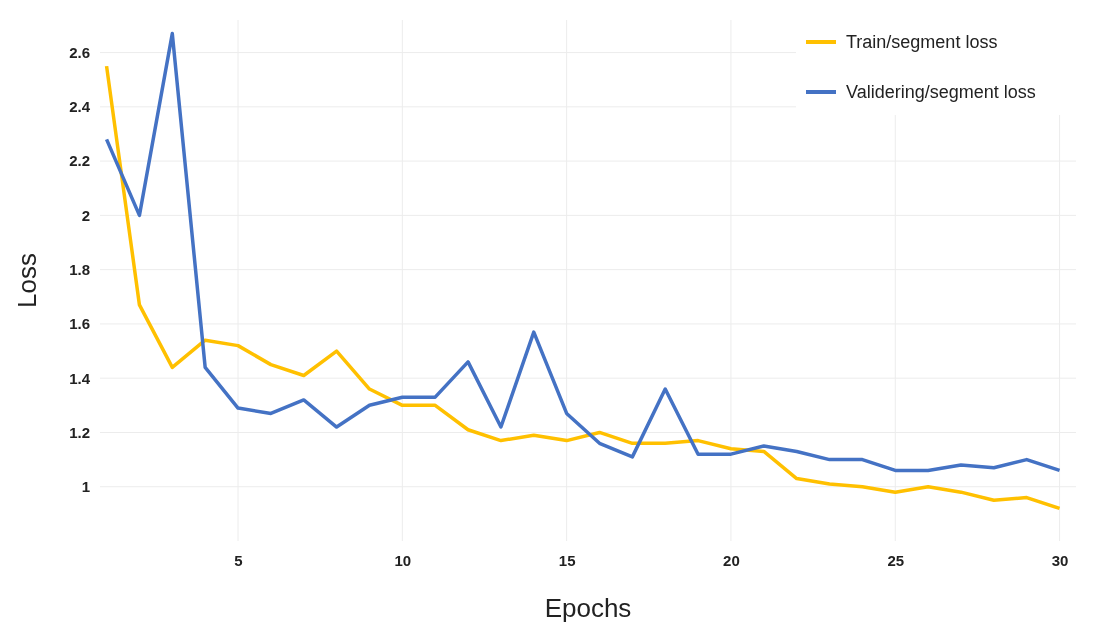  I want to click on y-tick-label: 1.4, so click(80, 378).